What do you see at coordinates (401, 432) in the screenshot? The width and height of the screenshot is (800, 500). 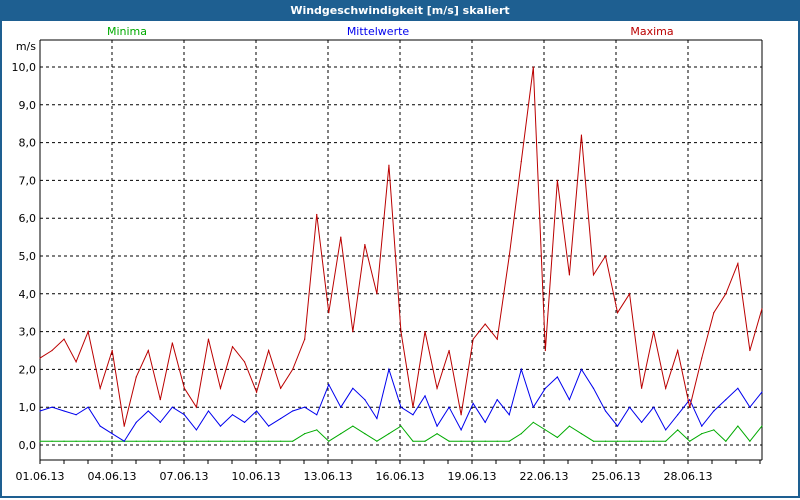 I see `series-line-minima` at bounding box center [401, 432].